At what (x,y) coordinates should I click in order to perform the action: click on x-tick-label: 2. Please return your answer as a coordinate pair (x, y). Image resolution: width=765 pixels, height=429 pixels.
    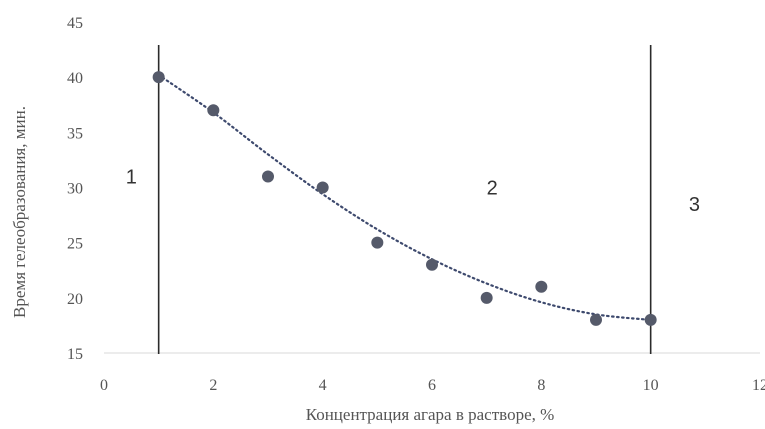
    Looking at the image, I should click on (213, 385).